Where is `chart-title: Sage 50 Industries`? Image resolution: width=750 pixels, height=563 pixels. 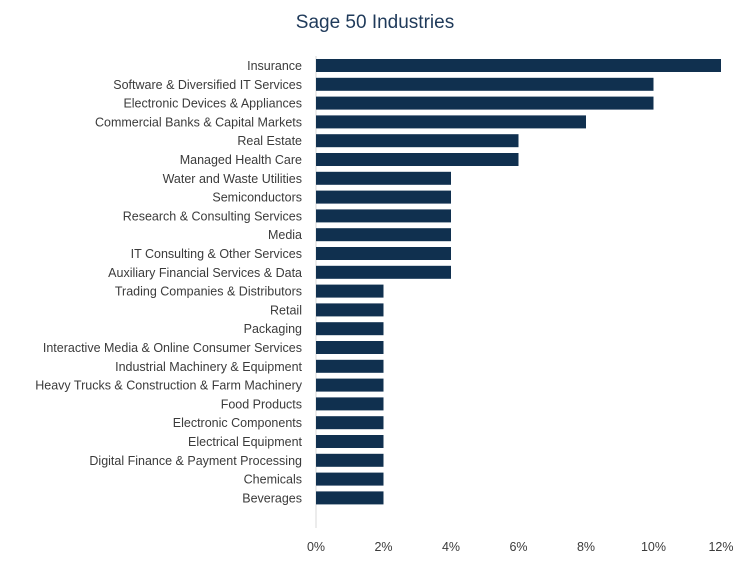
chart-title: Sage 50 Industries is located at coordinates (375, 22).